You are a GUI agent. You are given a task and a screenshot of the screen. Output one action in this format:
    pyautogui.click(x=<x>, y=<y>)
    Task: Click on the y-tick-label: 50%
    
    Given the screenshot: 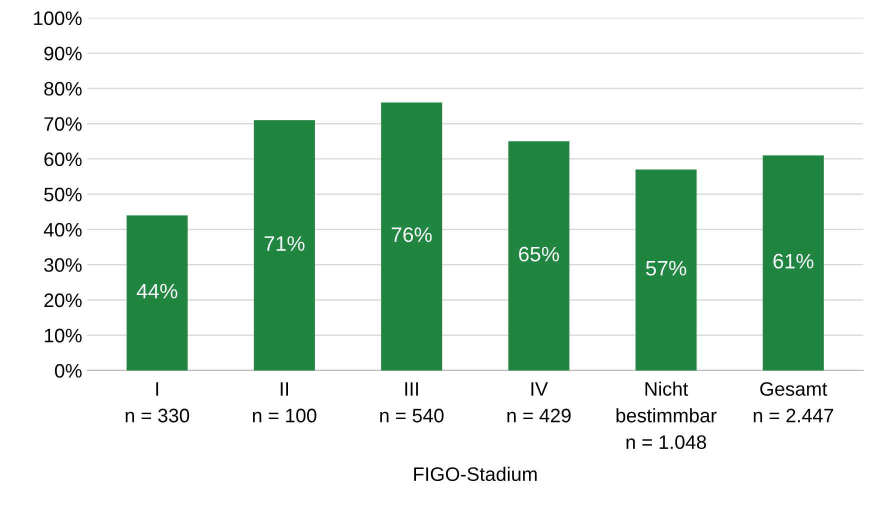 What is the action you would take?
    pyautogui.click(x=63, y=195)
    